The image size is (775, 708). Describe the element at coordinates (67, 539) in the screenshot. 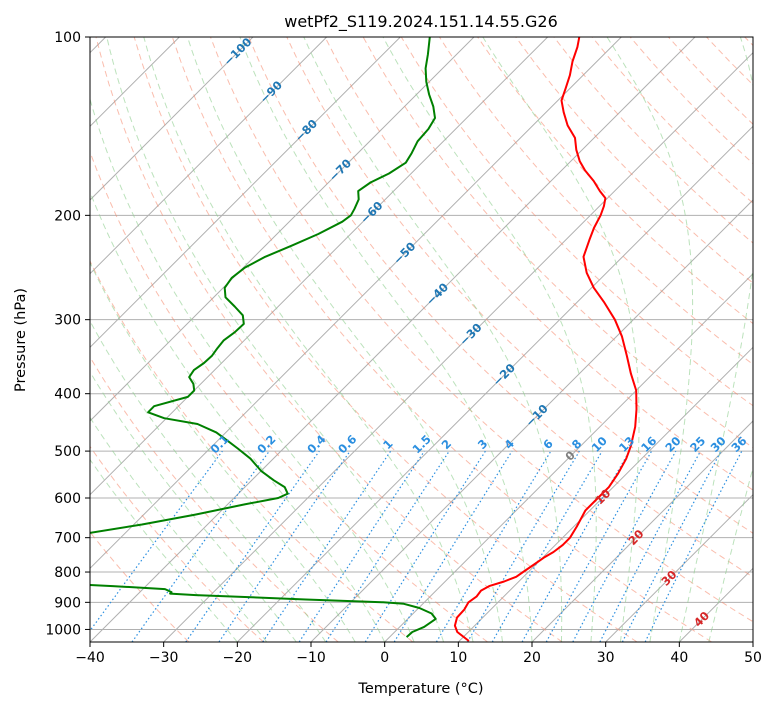

I see `y-tick-label: 700` at that location.